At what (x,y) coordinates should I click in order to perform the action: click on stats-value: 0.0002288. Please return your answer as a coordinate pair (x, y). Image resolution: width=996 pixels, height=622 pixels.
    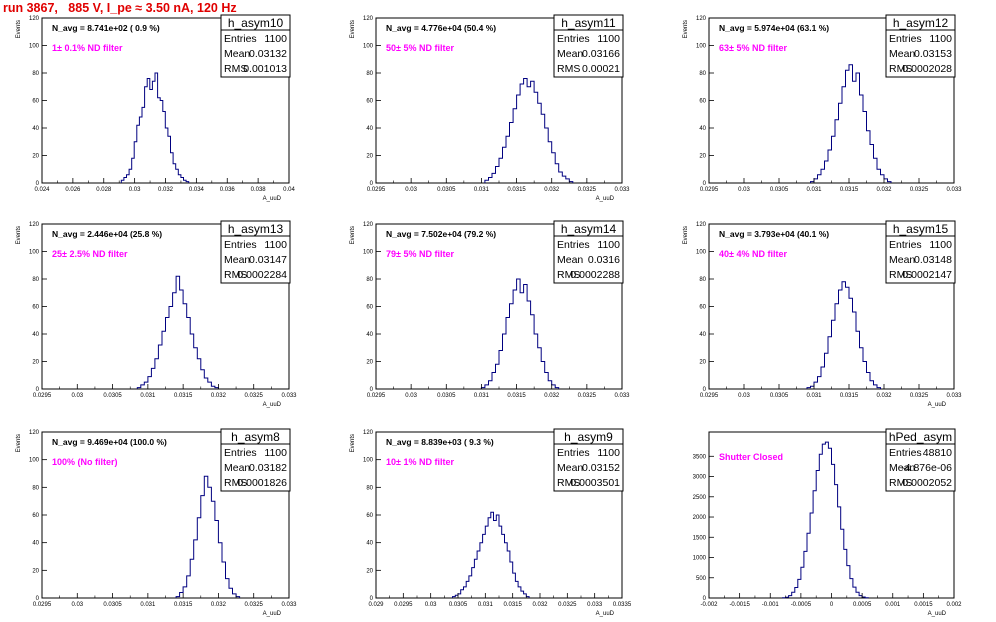
    Looking at the image, I should click on (595, 275).